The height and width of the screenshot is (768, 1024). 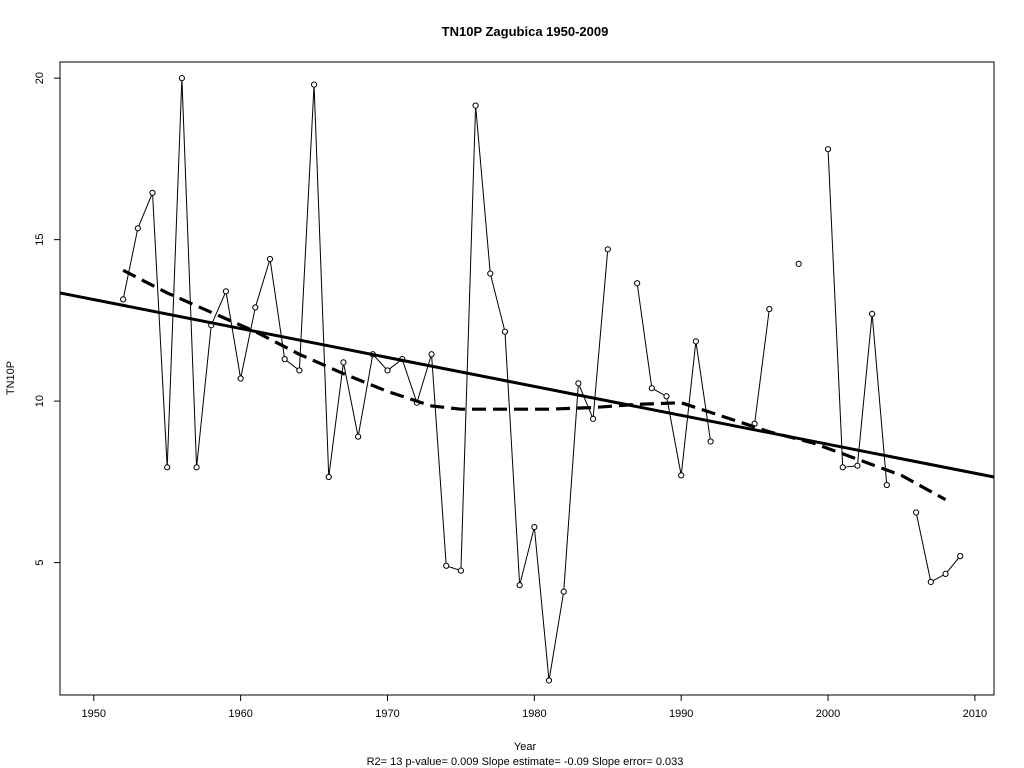 What do you see at coordinates (11, 378) in the screenshot?
I see `y-axis-label: TN10P` at bounding box center [11, 378].